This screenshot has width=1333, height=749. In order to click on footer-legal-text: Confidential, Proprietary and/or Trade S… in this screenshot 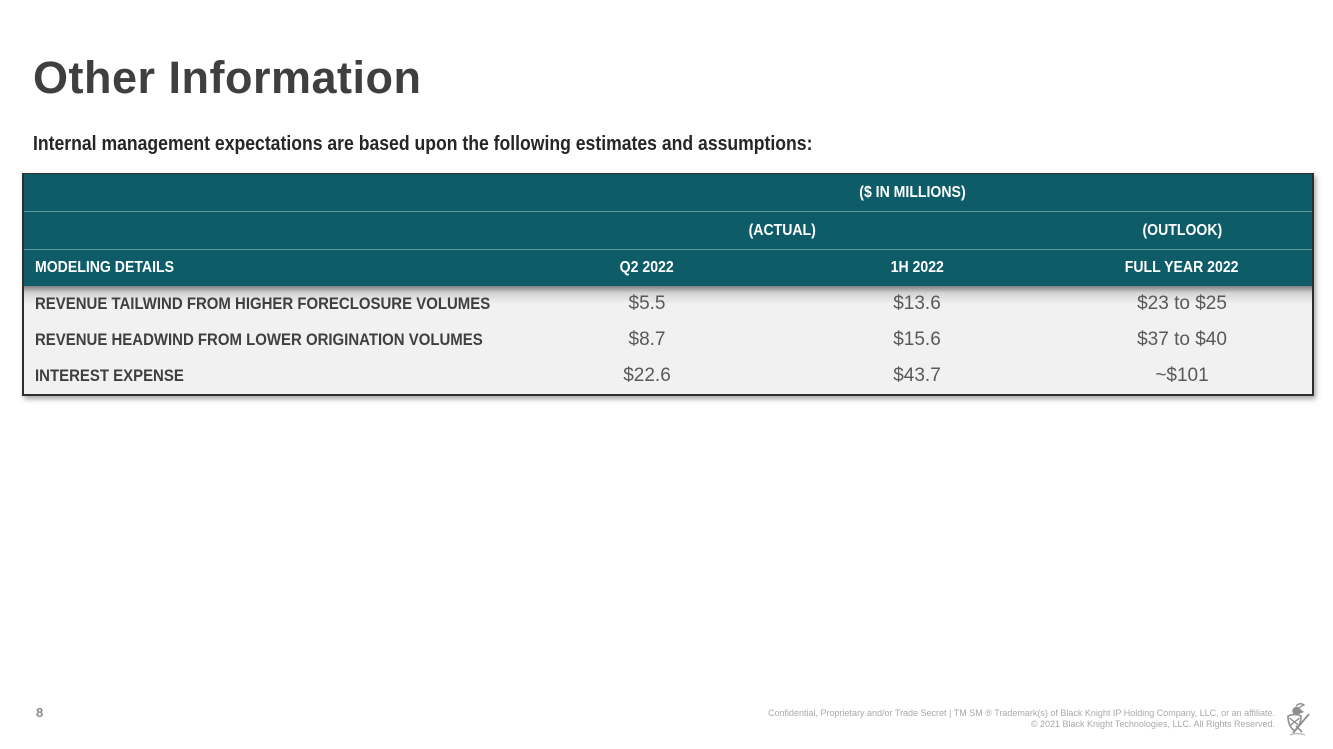, I will do `click(1021, 719)`.